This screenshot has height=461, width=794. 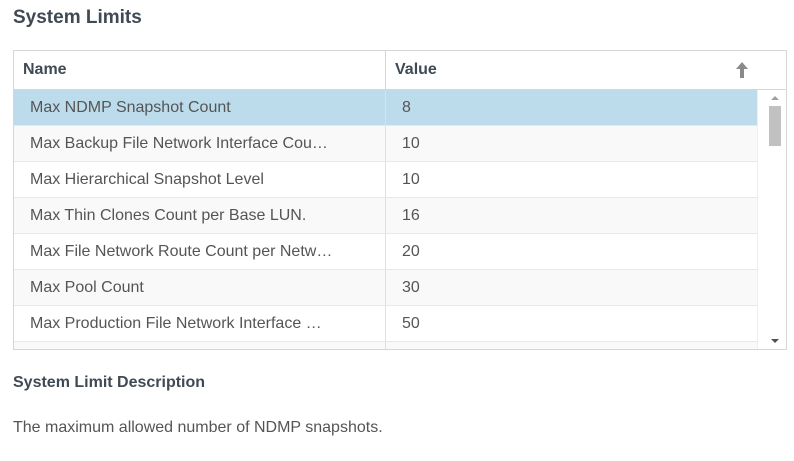 I want to click on scroll-up-icon, so click(x=775, y=98).